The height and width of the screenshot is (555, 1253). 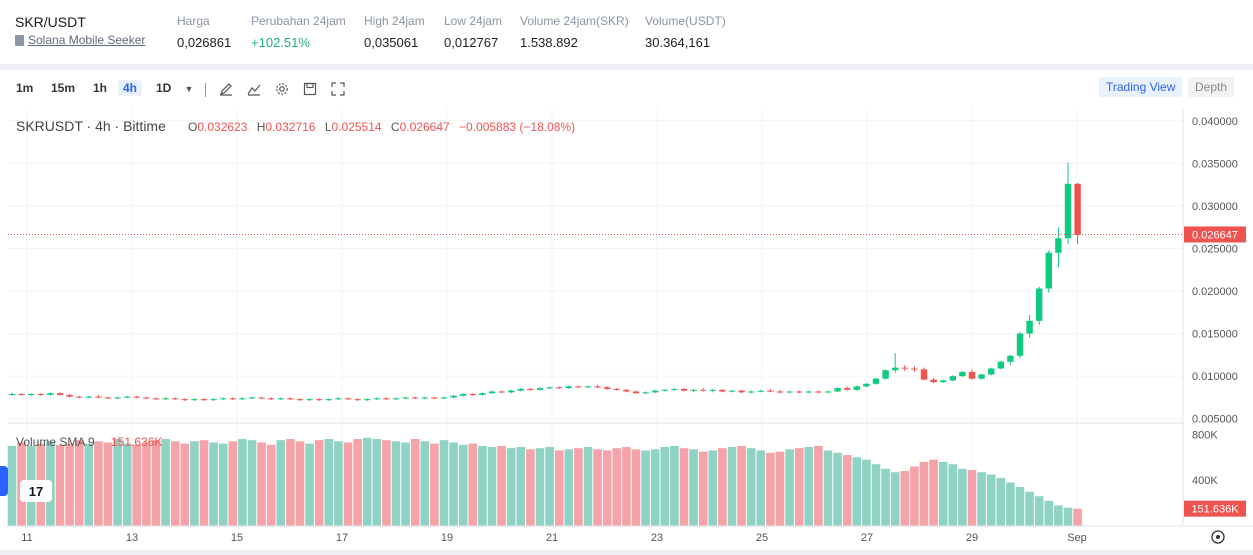 I want to click on time-tick-label: 19, so click(x=447, y=538).